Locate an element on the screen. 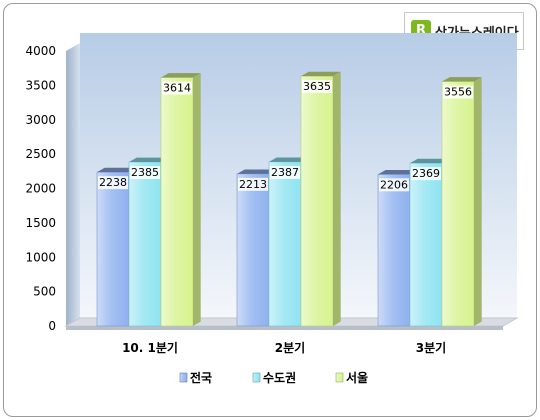  data-label: 2206 is located at coordinates (394, 184).